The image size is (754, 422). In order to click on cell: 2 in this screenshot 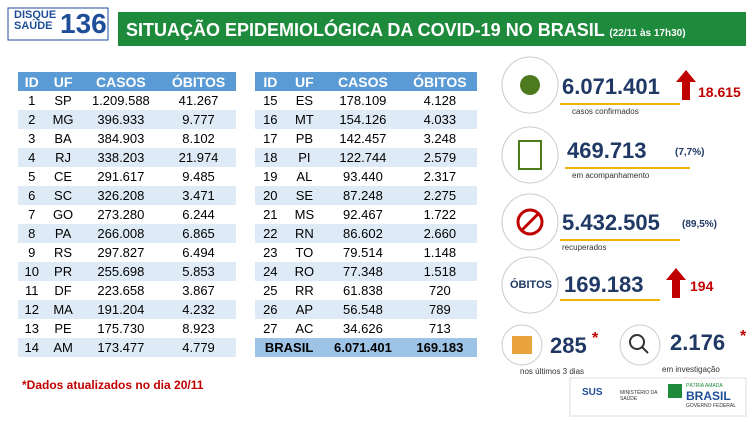, I will do `click(32, 119)`.